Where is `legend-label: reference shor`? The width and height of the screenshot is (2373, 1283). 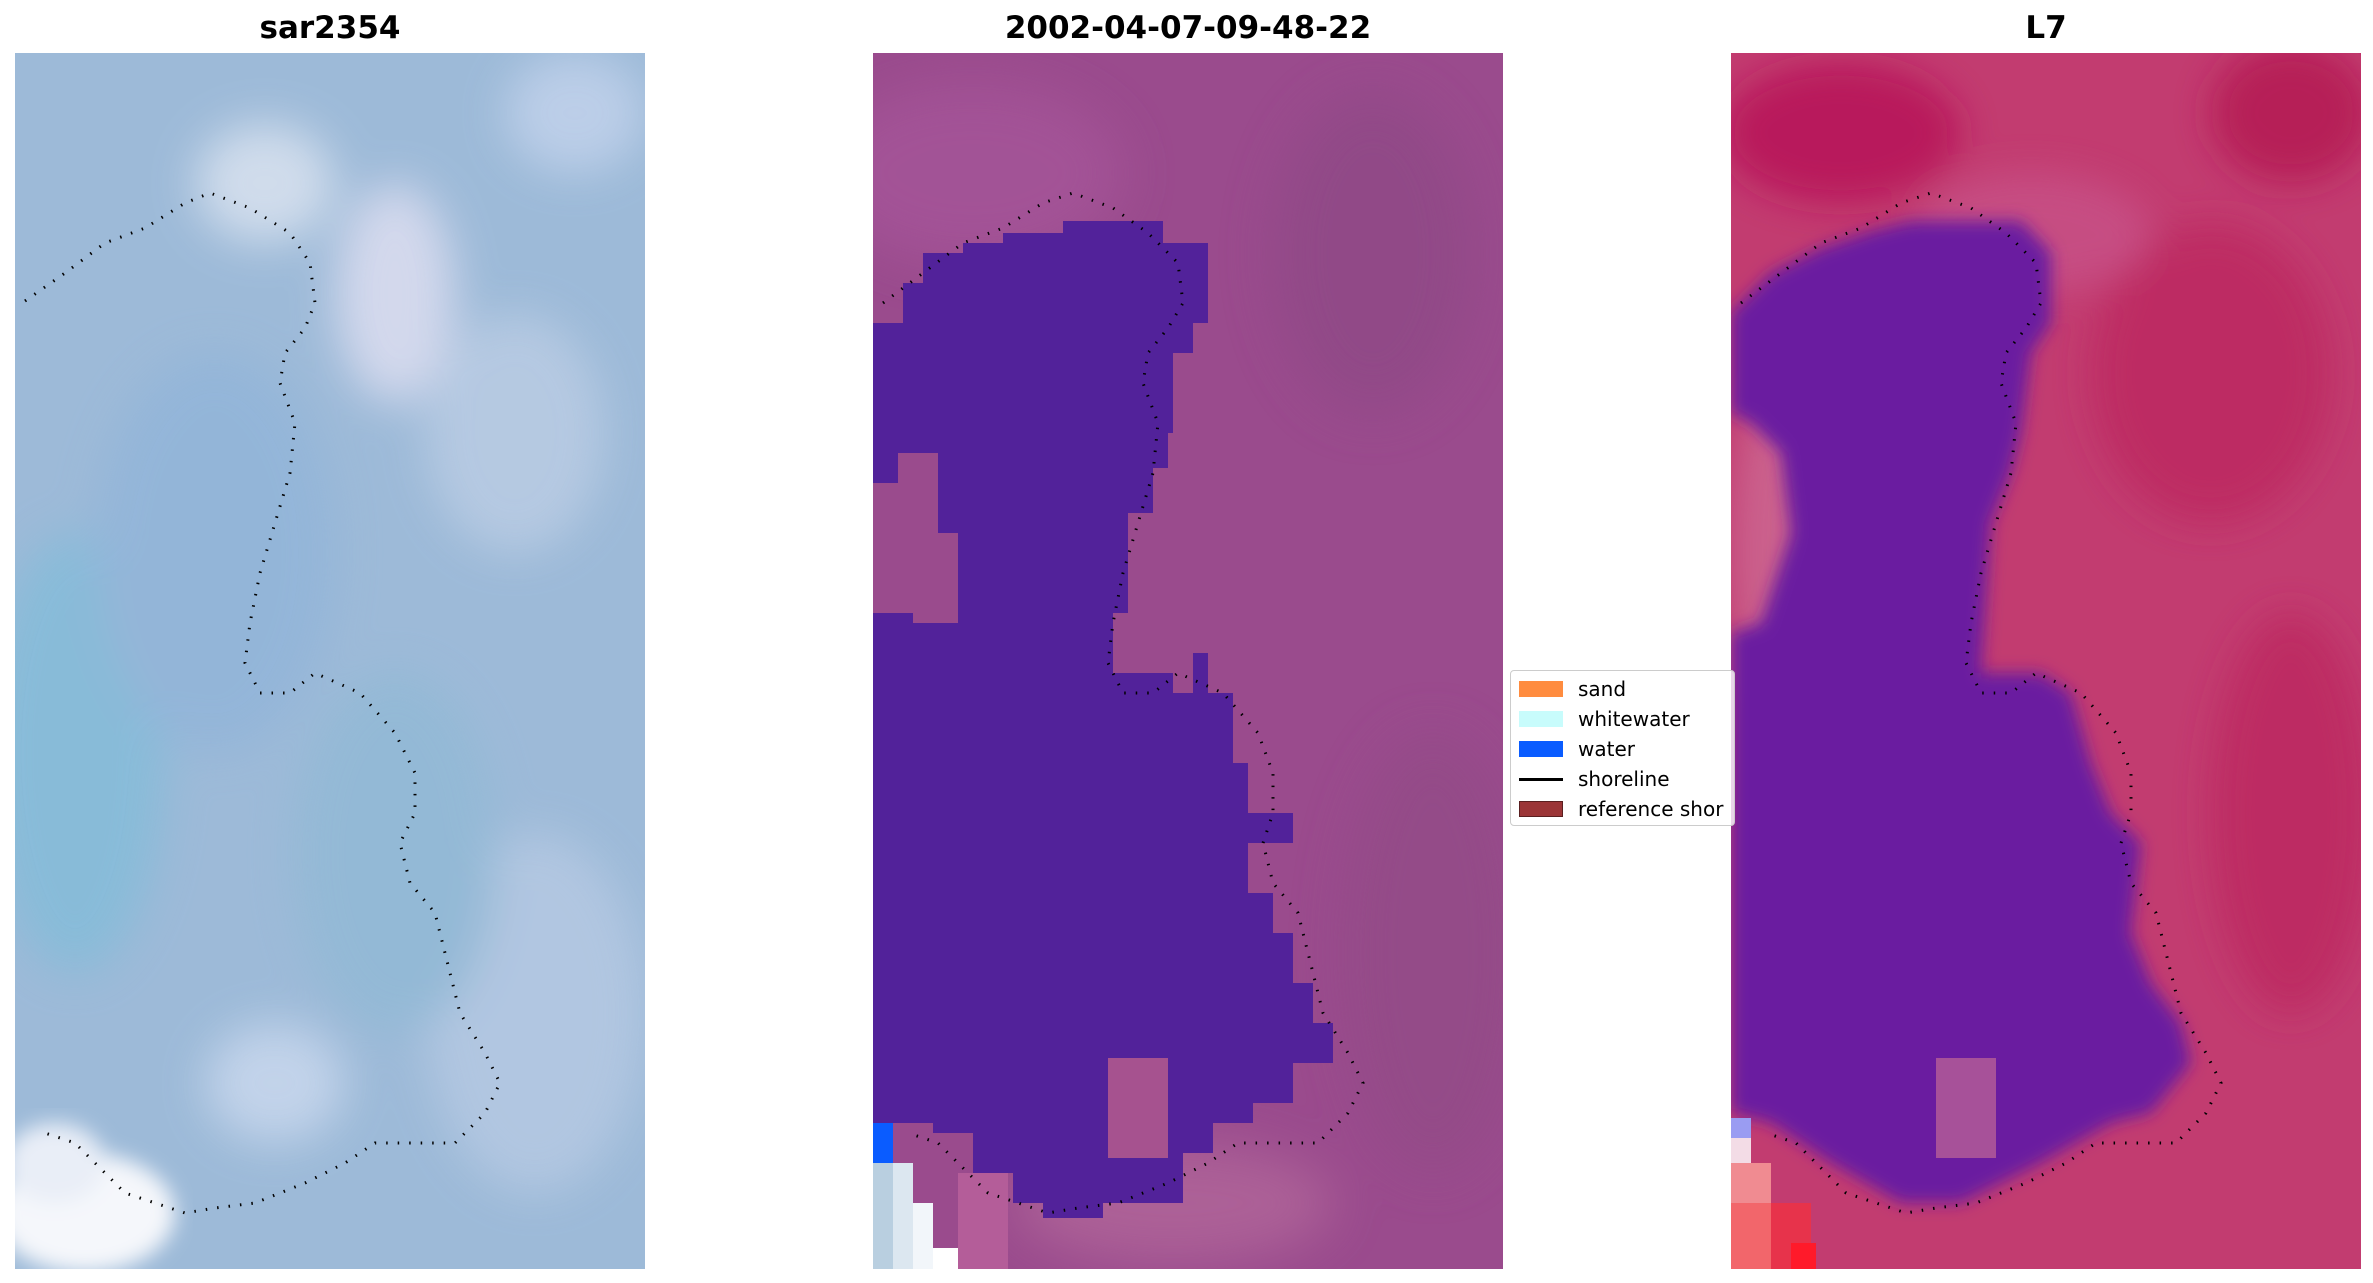
legend-label: reference shor is located at coordinates (1651, 809).